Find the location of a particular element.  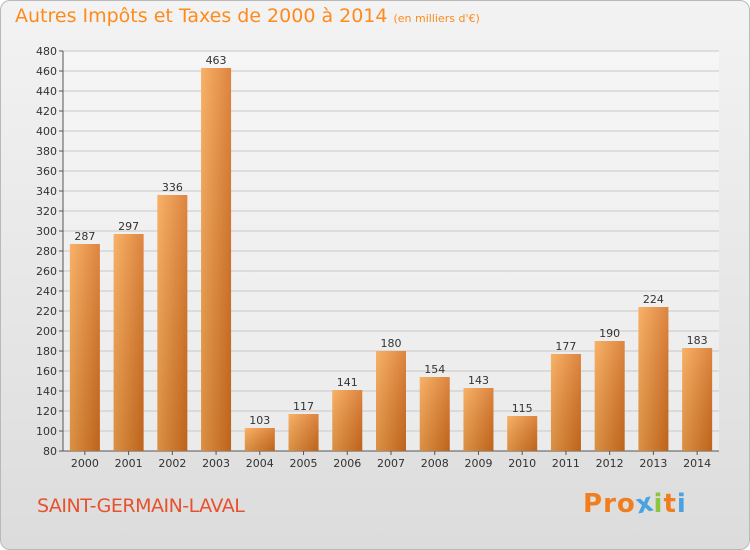

x-tick-label: 2004 is located at coordinates (260, 463).